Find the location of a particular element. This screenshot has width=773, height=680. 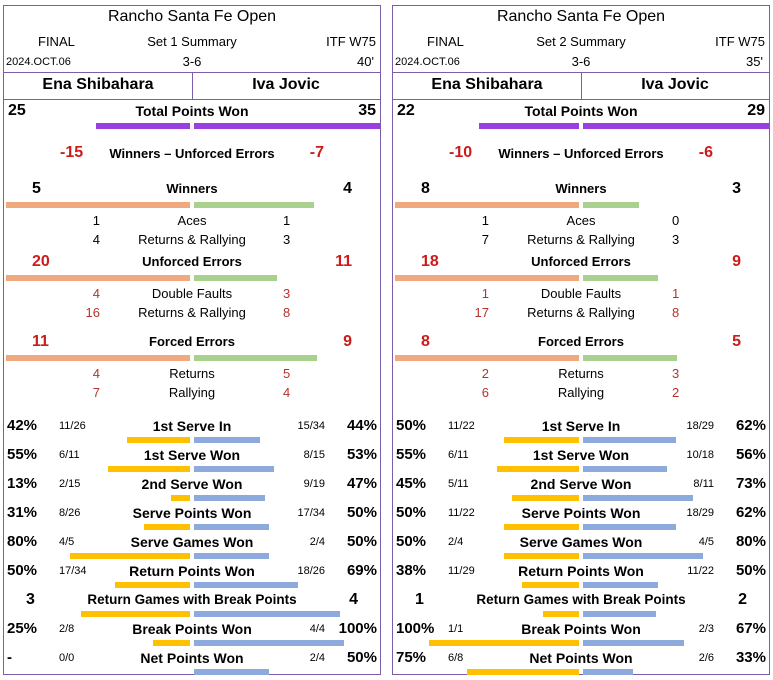

stat-row-p2-frac: 8/11 is located at coordinates (703, 484).